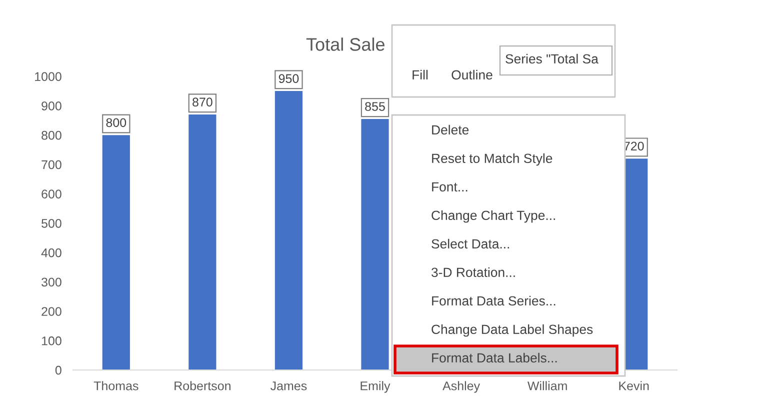 The height and width of the screenshot is (412, 767). Describe the element at coordinates (52, 194) in the screenshot. I see `y-tick-label: 600` at that location.